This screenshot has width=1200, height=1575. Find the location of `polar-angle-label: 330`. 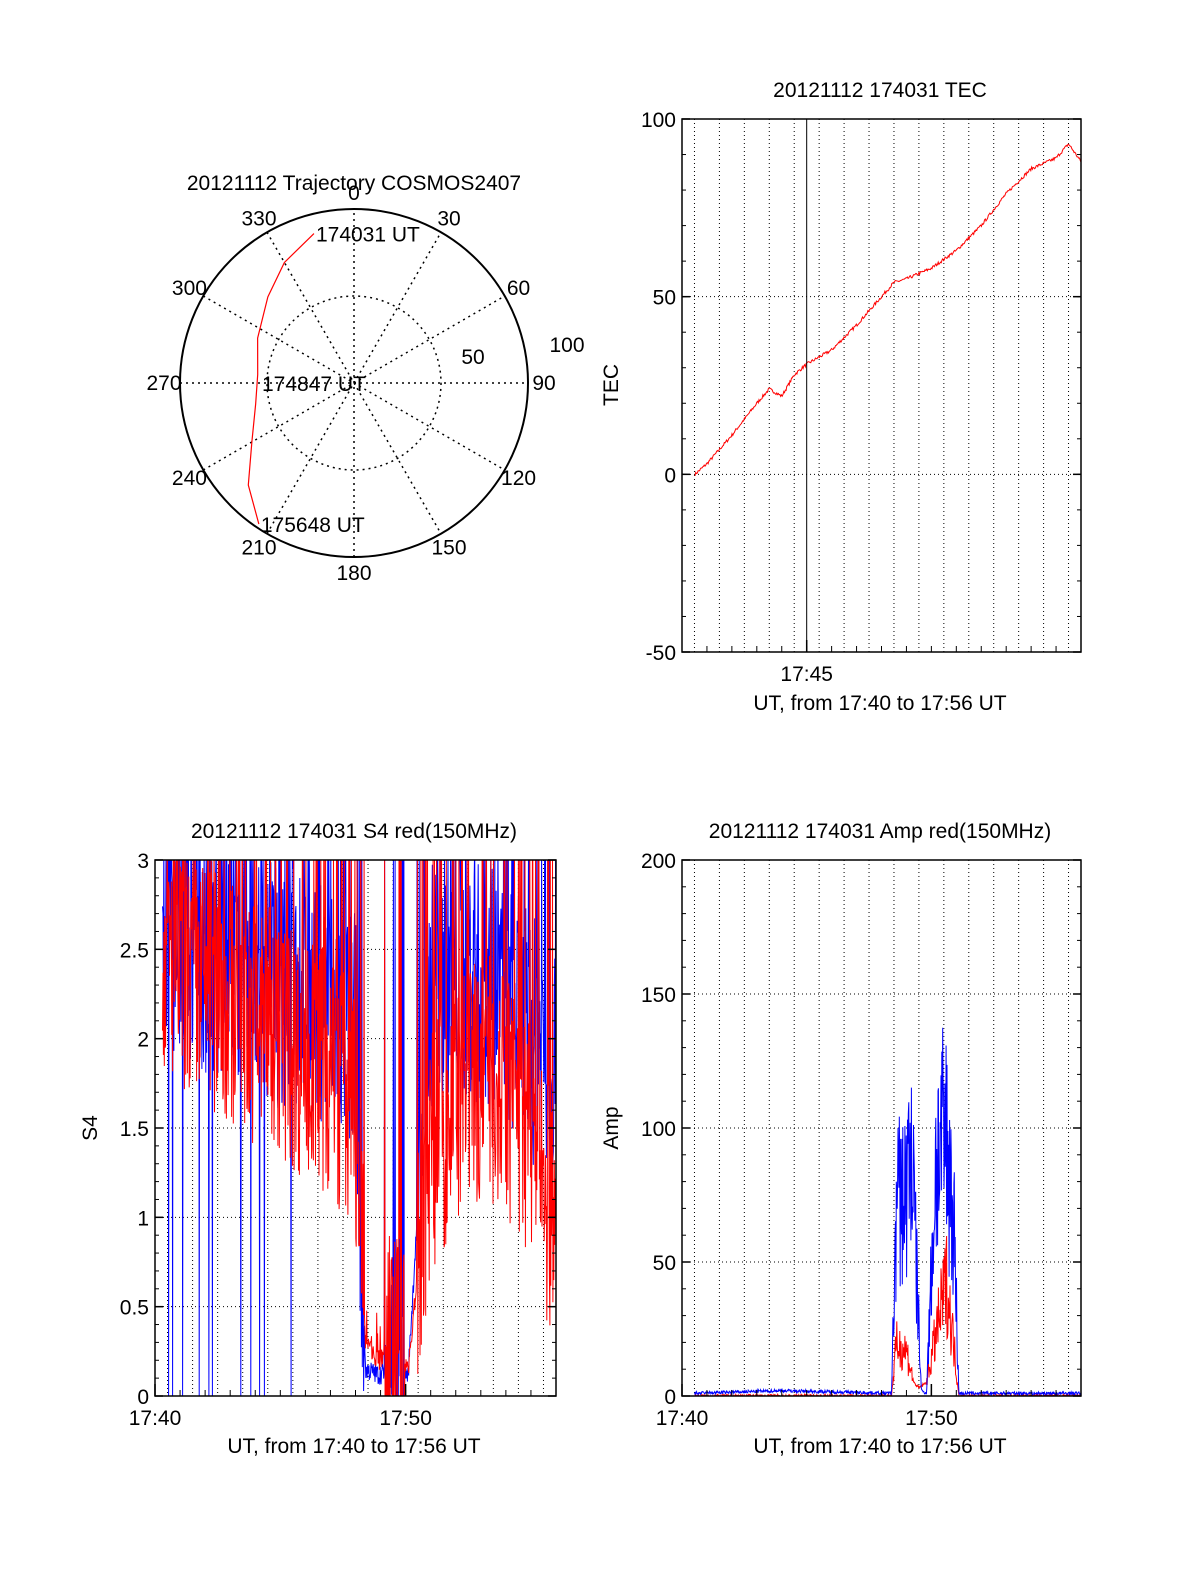

polar-angle-label: 330 is located at coordinates (258, 218).